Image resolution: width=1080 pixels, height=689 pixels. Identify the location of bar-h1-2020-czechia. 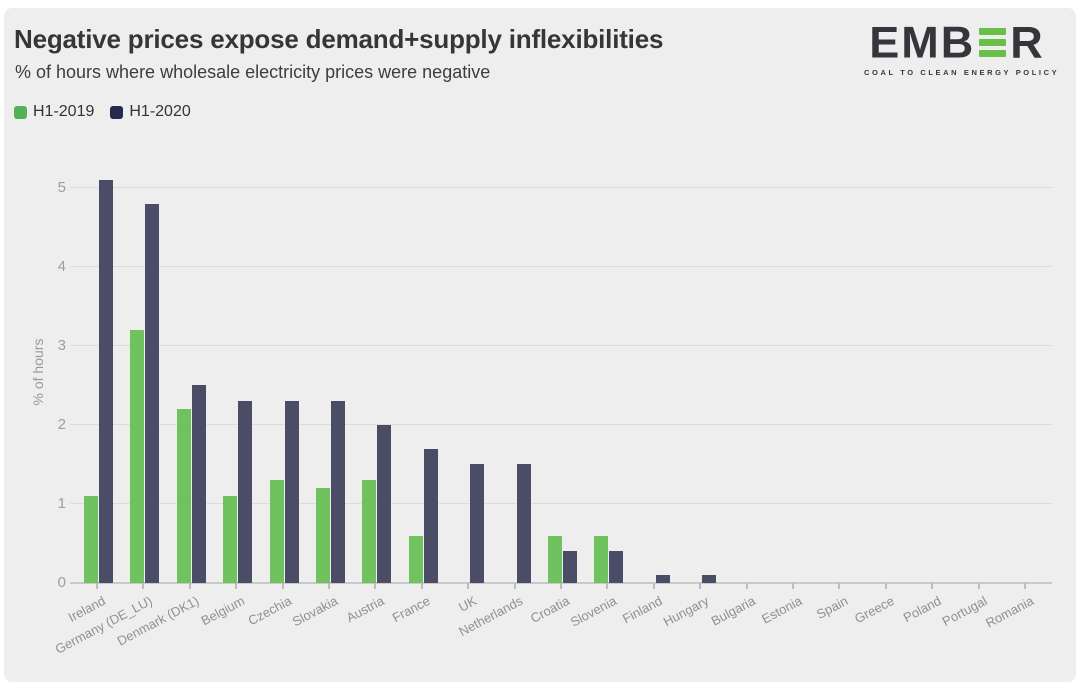
(291, 492).